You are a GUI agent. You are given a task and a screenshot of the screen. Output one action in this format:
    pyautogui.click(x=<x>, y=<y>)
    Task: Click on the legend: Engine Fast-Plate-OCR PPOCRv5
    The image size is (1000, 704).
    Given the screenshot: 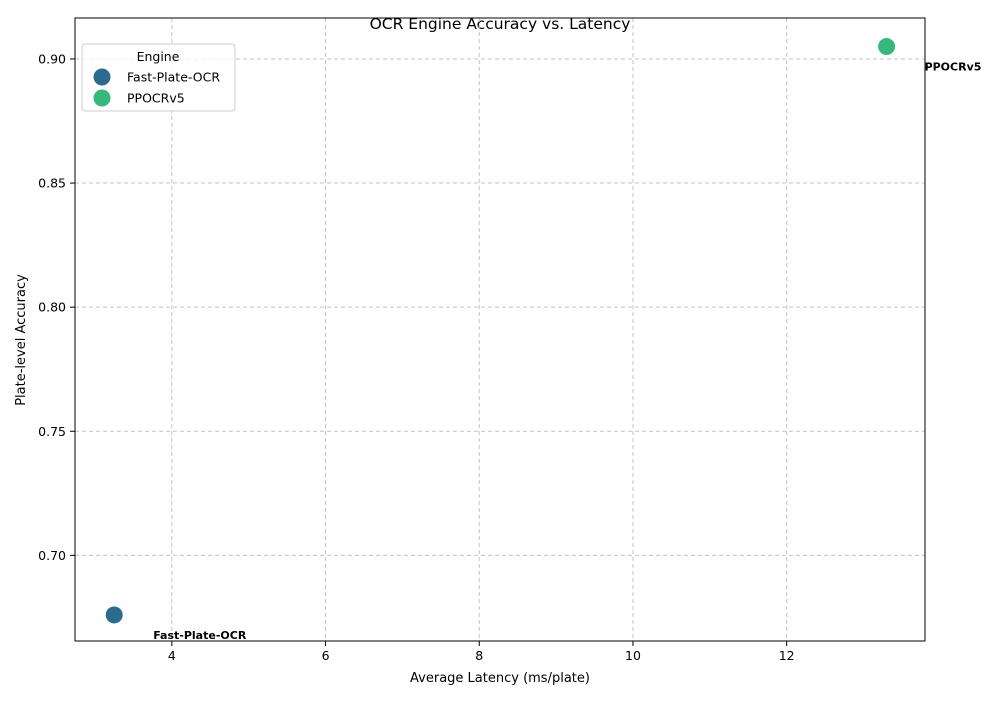 What is the action you would take?
    pyautogui.click(x=158, y=77)
    